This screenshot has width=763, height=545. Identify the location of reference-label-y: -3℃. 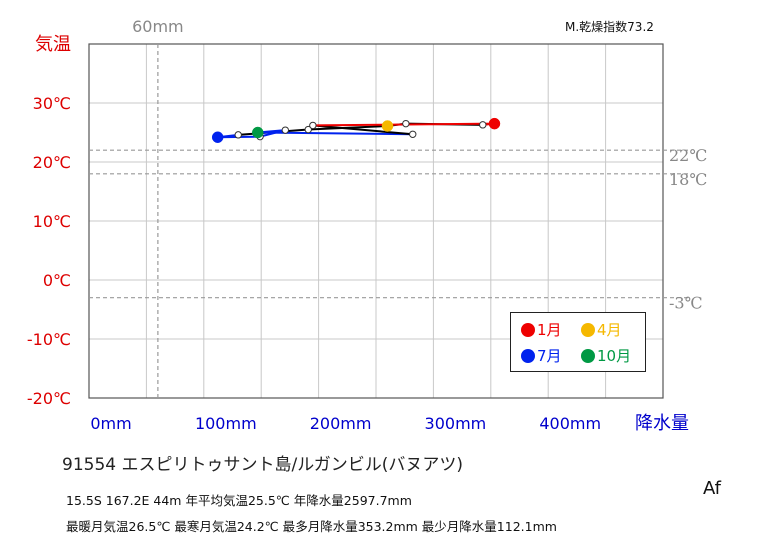
(685, 303).